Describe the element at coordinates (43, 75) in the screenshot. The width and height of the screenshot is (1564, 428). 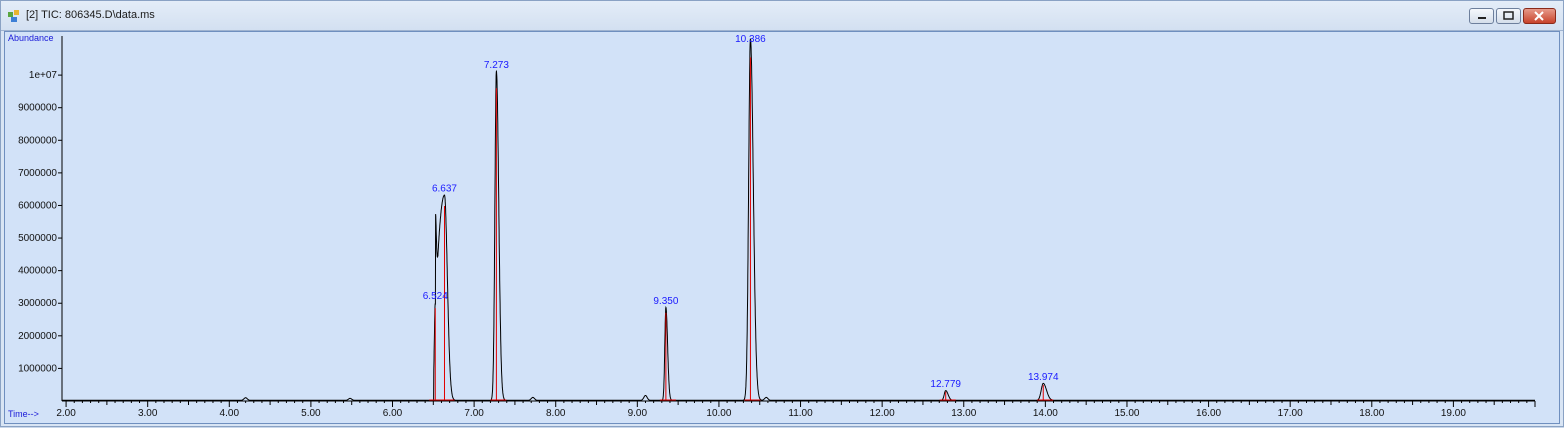
I see `y-tick-label: 1e+07` at that location.